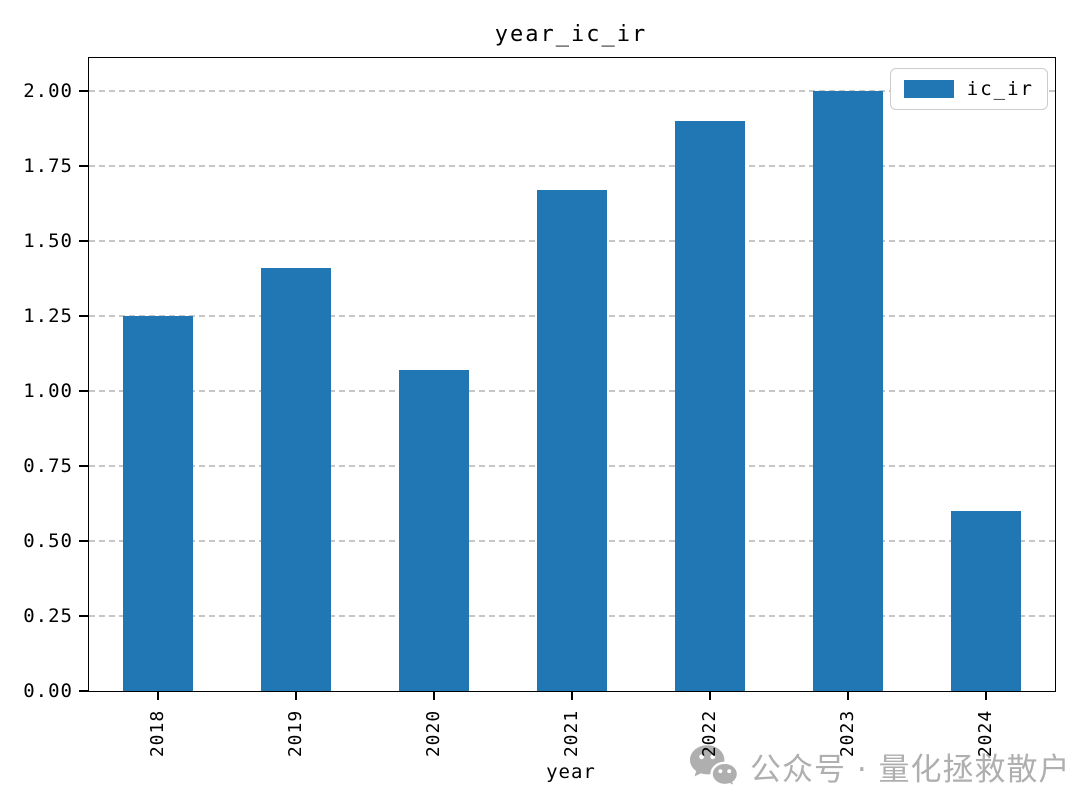 This screenshot has width=1080, height=810. What do you see at coordinates (48, 166) in the screenshot?
I see `y-tick-label: 1.75` at bounding box center [48, 166].